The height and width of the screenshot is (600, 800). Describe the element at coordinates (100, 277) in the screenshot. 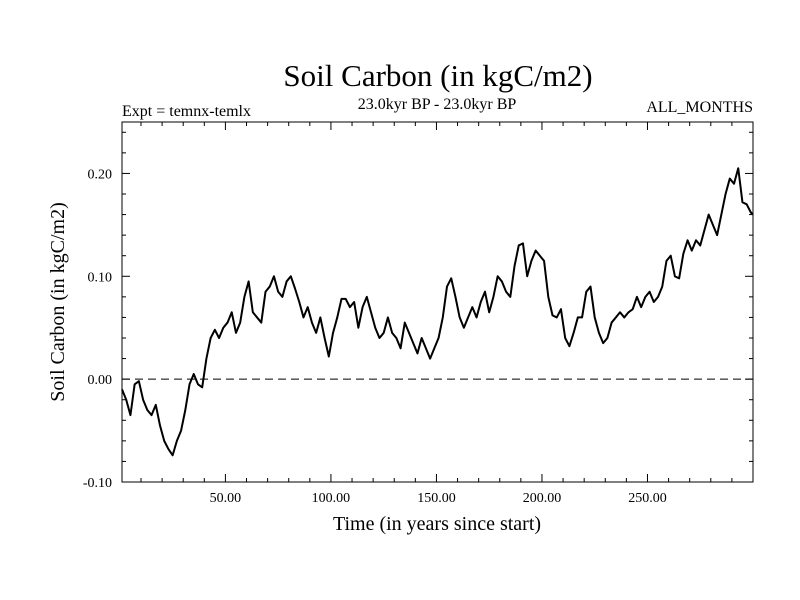

I see `y-tick-label: 0.10` at that location.